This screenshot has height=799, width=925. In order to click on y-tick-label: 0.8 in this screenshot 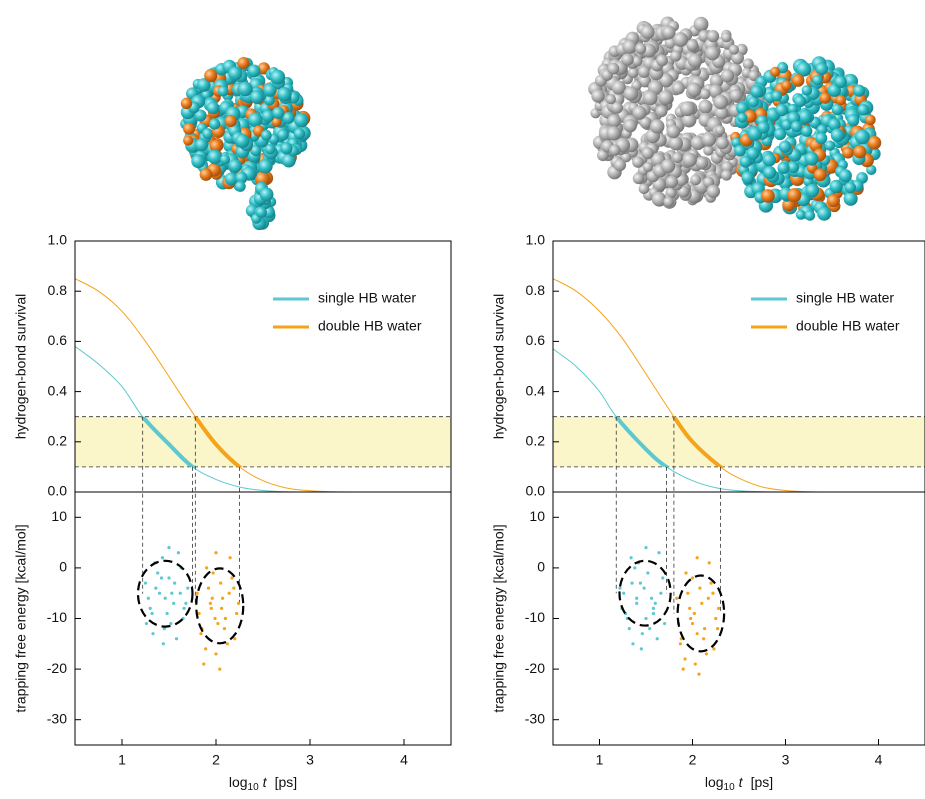, I will do `click(58, 290)`.